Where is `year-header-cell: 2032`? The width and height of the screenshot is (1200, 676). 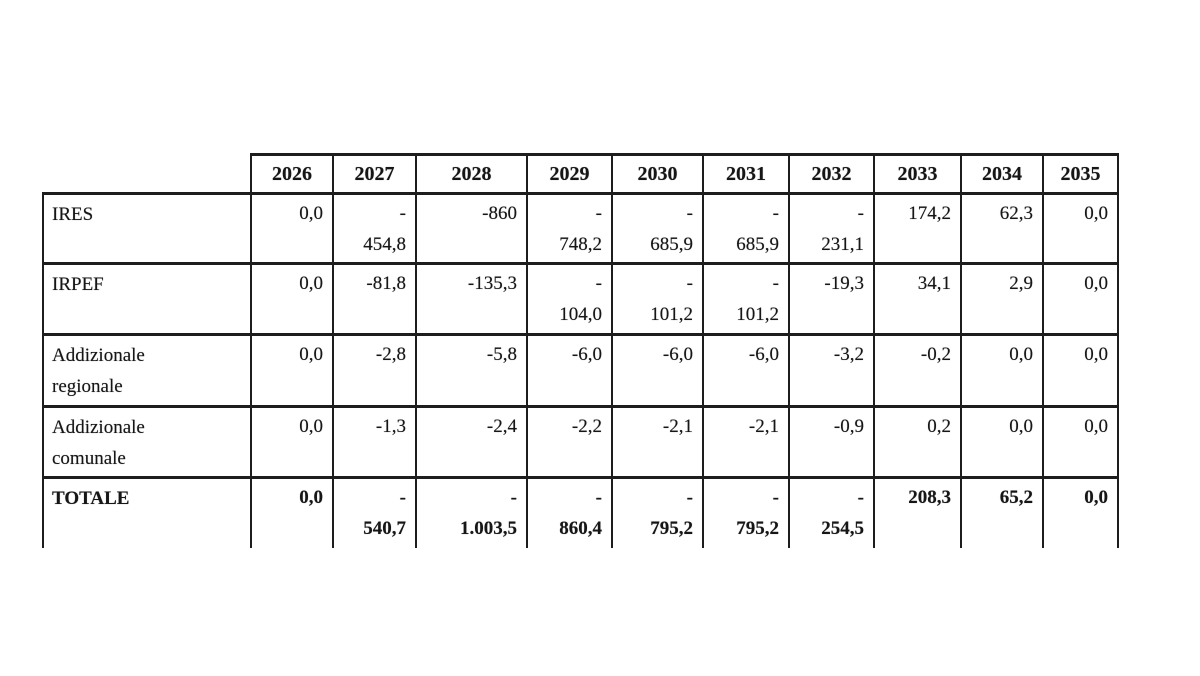 year-header-cell: 2032 is located at coordinates (831, 174).